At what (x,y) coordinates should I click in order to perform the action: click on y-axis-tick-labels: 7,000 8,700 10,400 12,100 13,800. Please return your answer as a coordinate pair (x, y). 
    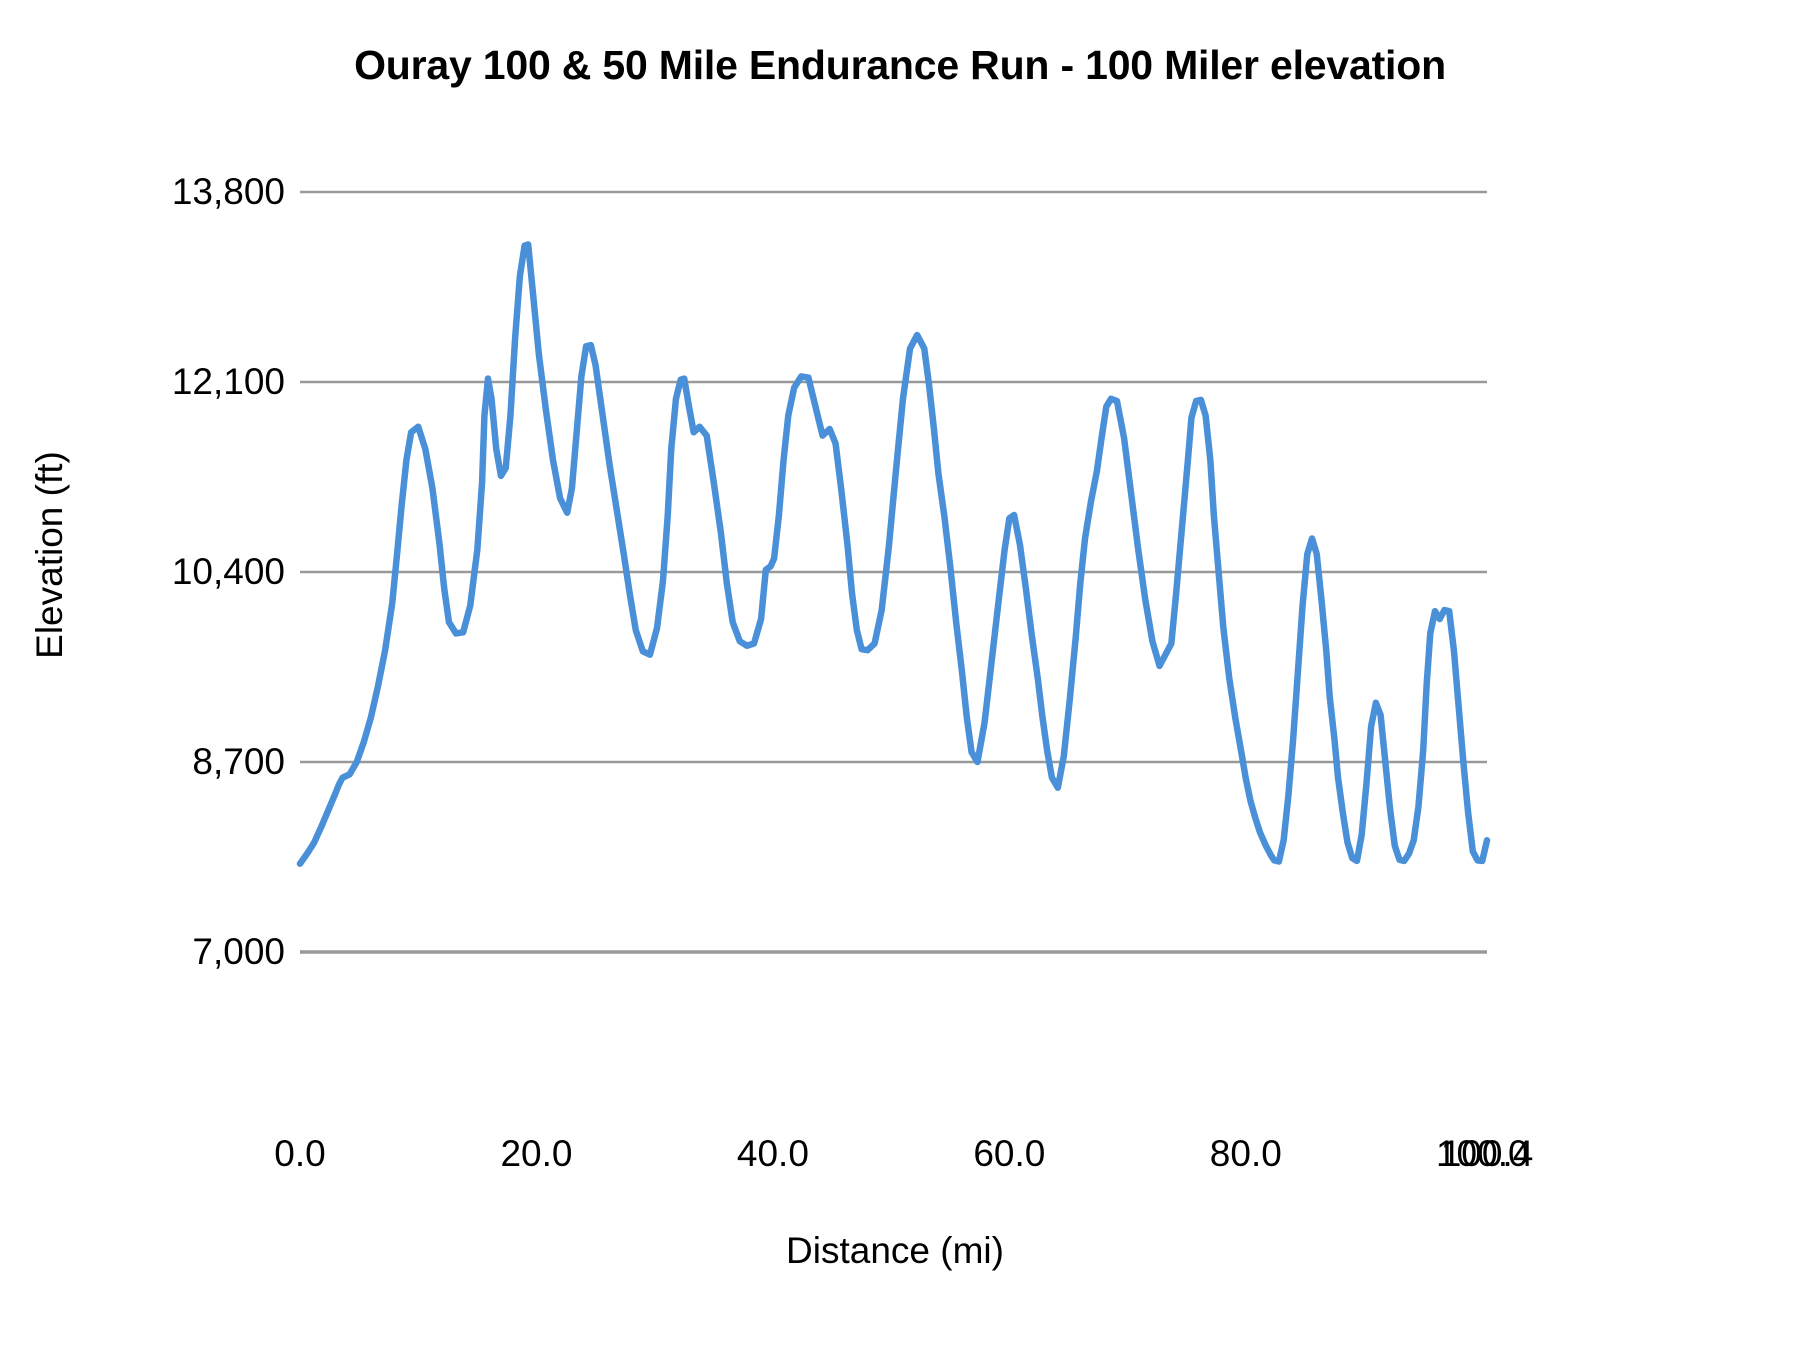
    Looking at the image, I should click on (197, 675).